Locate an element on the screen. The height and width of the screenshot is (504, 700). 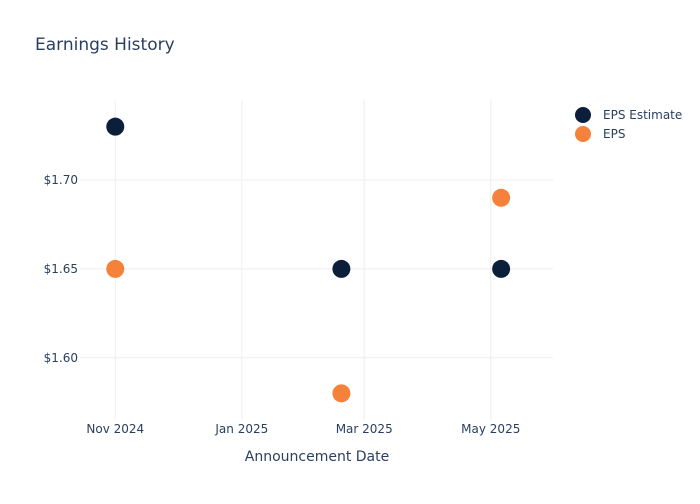
legend-label-eps-estimate: EPS Estimate is located at coordinates (642, 115).